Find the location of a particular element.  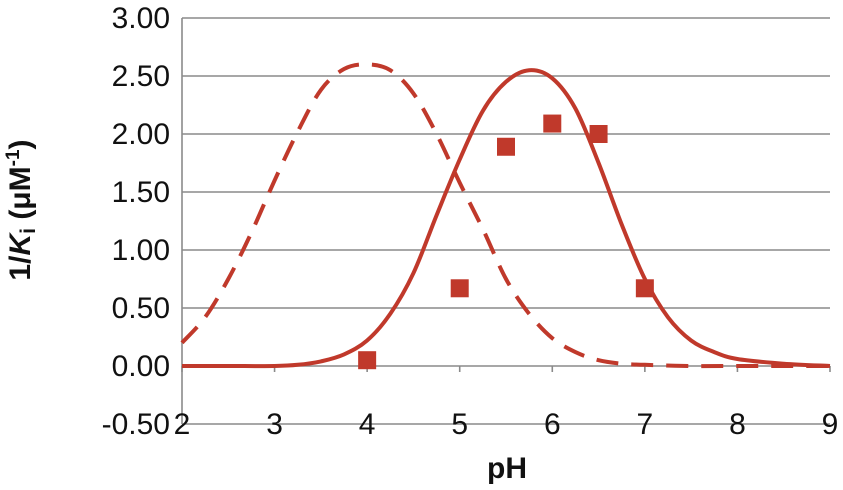

y-tick-label: 1.50 is located at coordinates (141, 192).